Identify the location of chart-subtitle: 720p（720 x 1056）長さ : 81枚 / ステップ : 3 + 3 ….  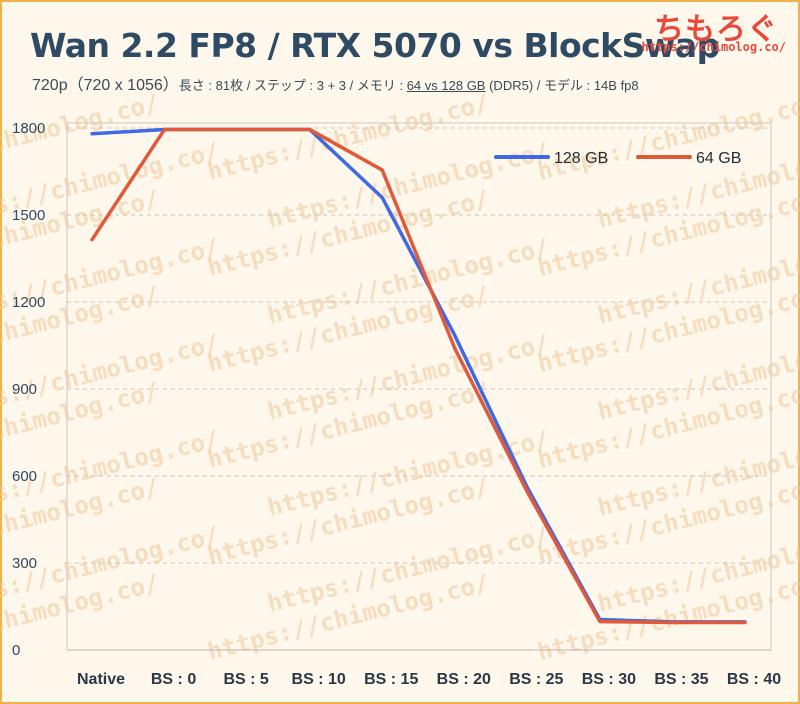
(335, 83).